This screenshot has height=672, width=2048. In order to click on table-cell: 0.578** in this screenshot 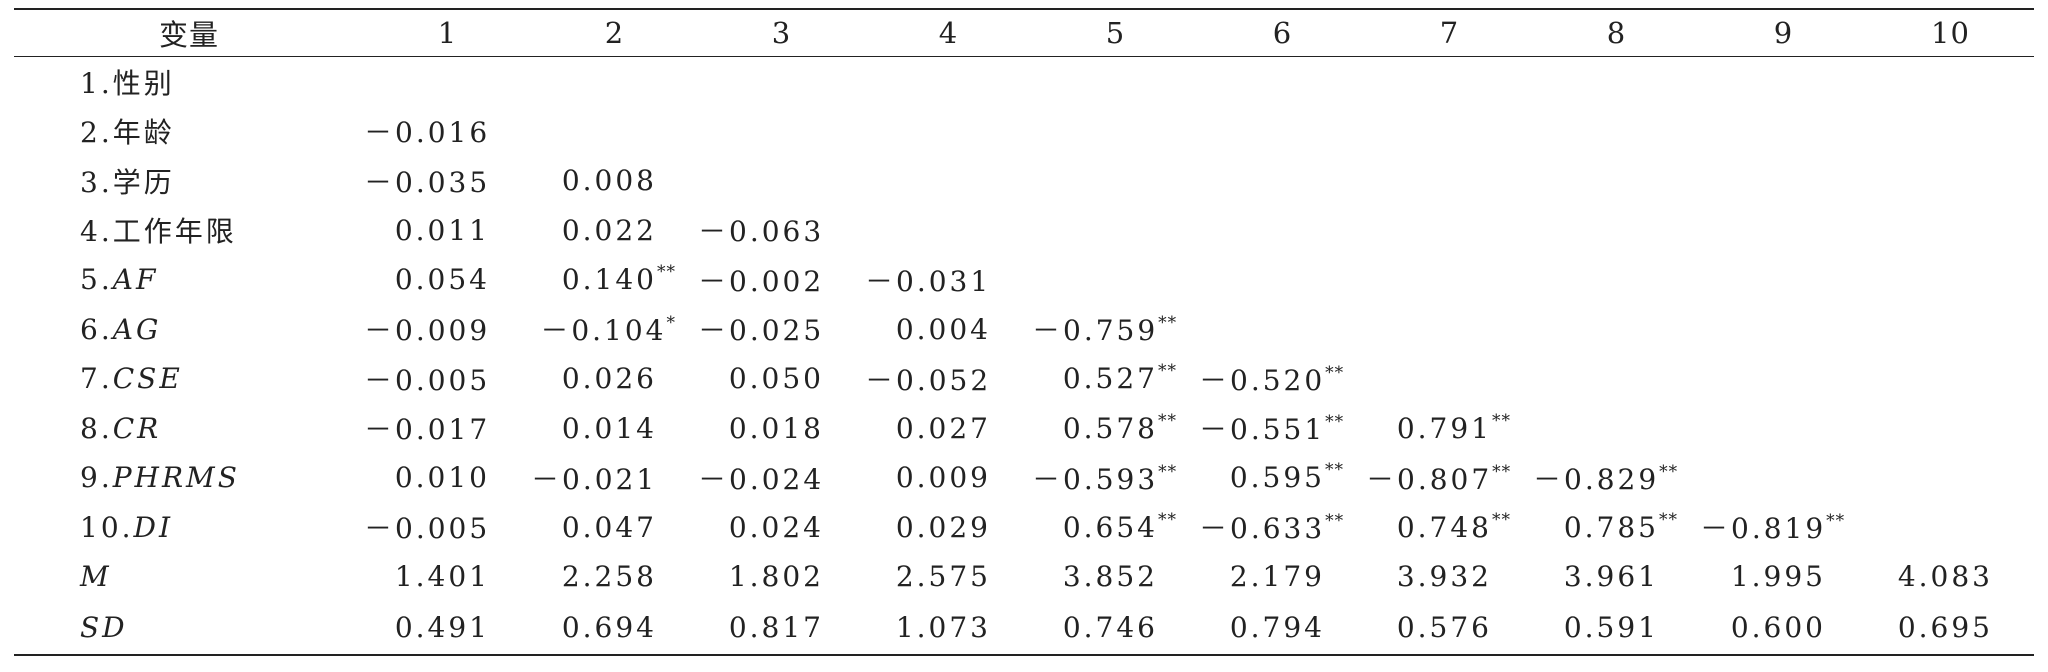, I will do `click(1115, 429)`.